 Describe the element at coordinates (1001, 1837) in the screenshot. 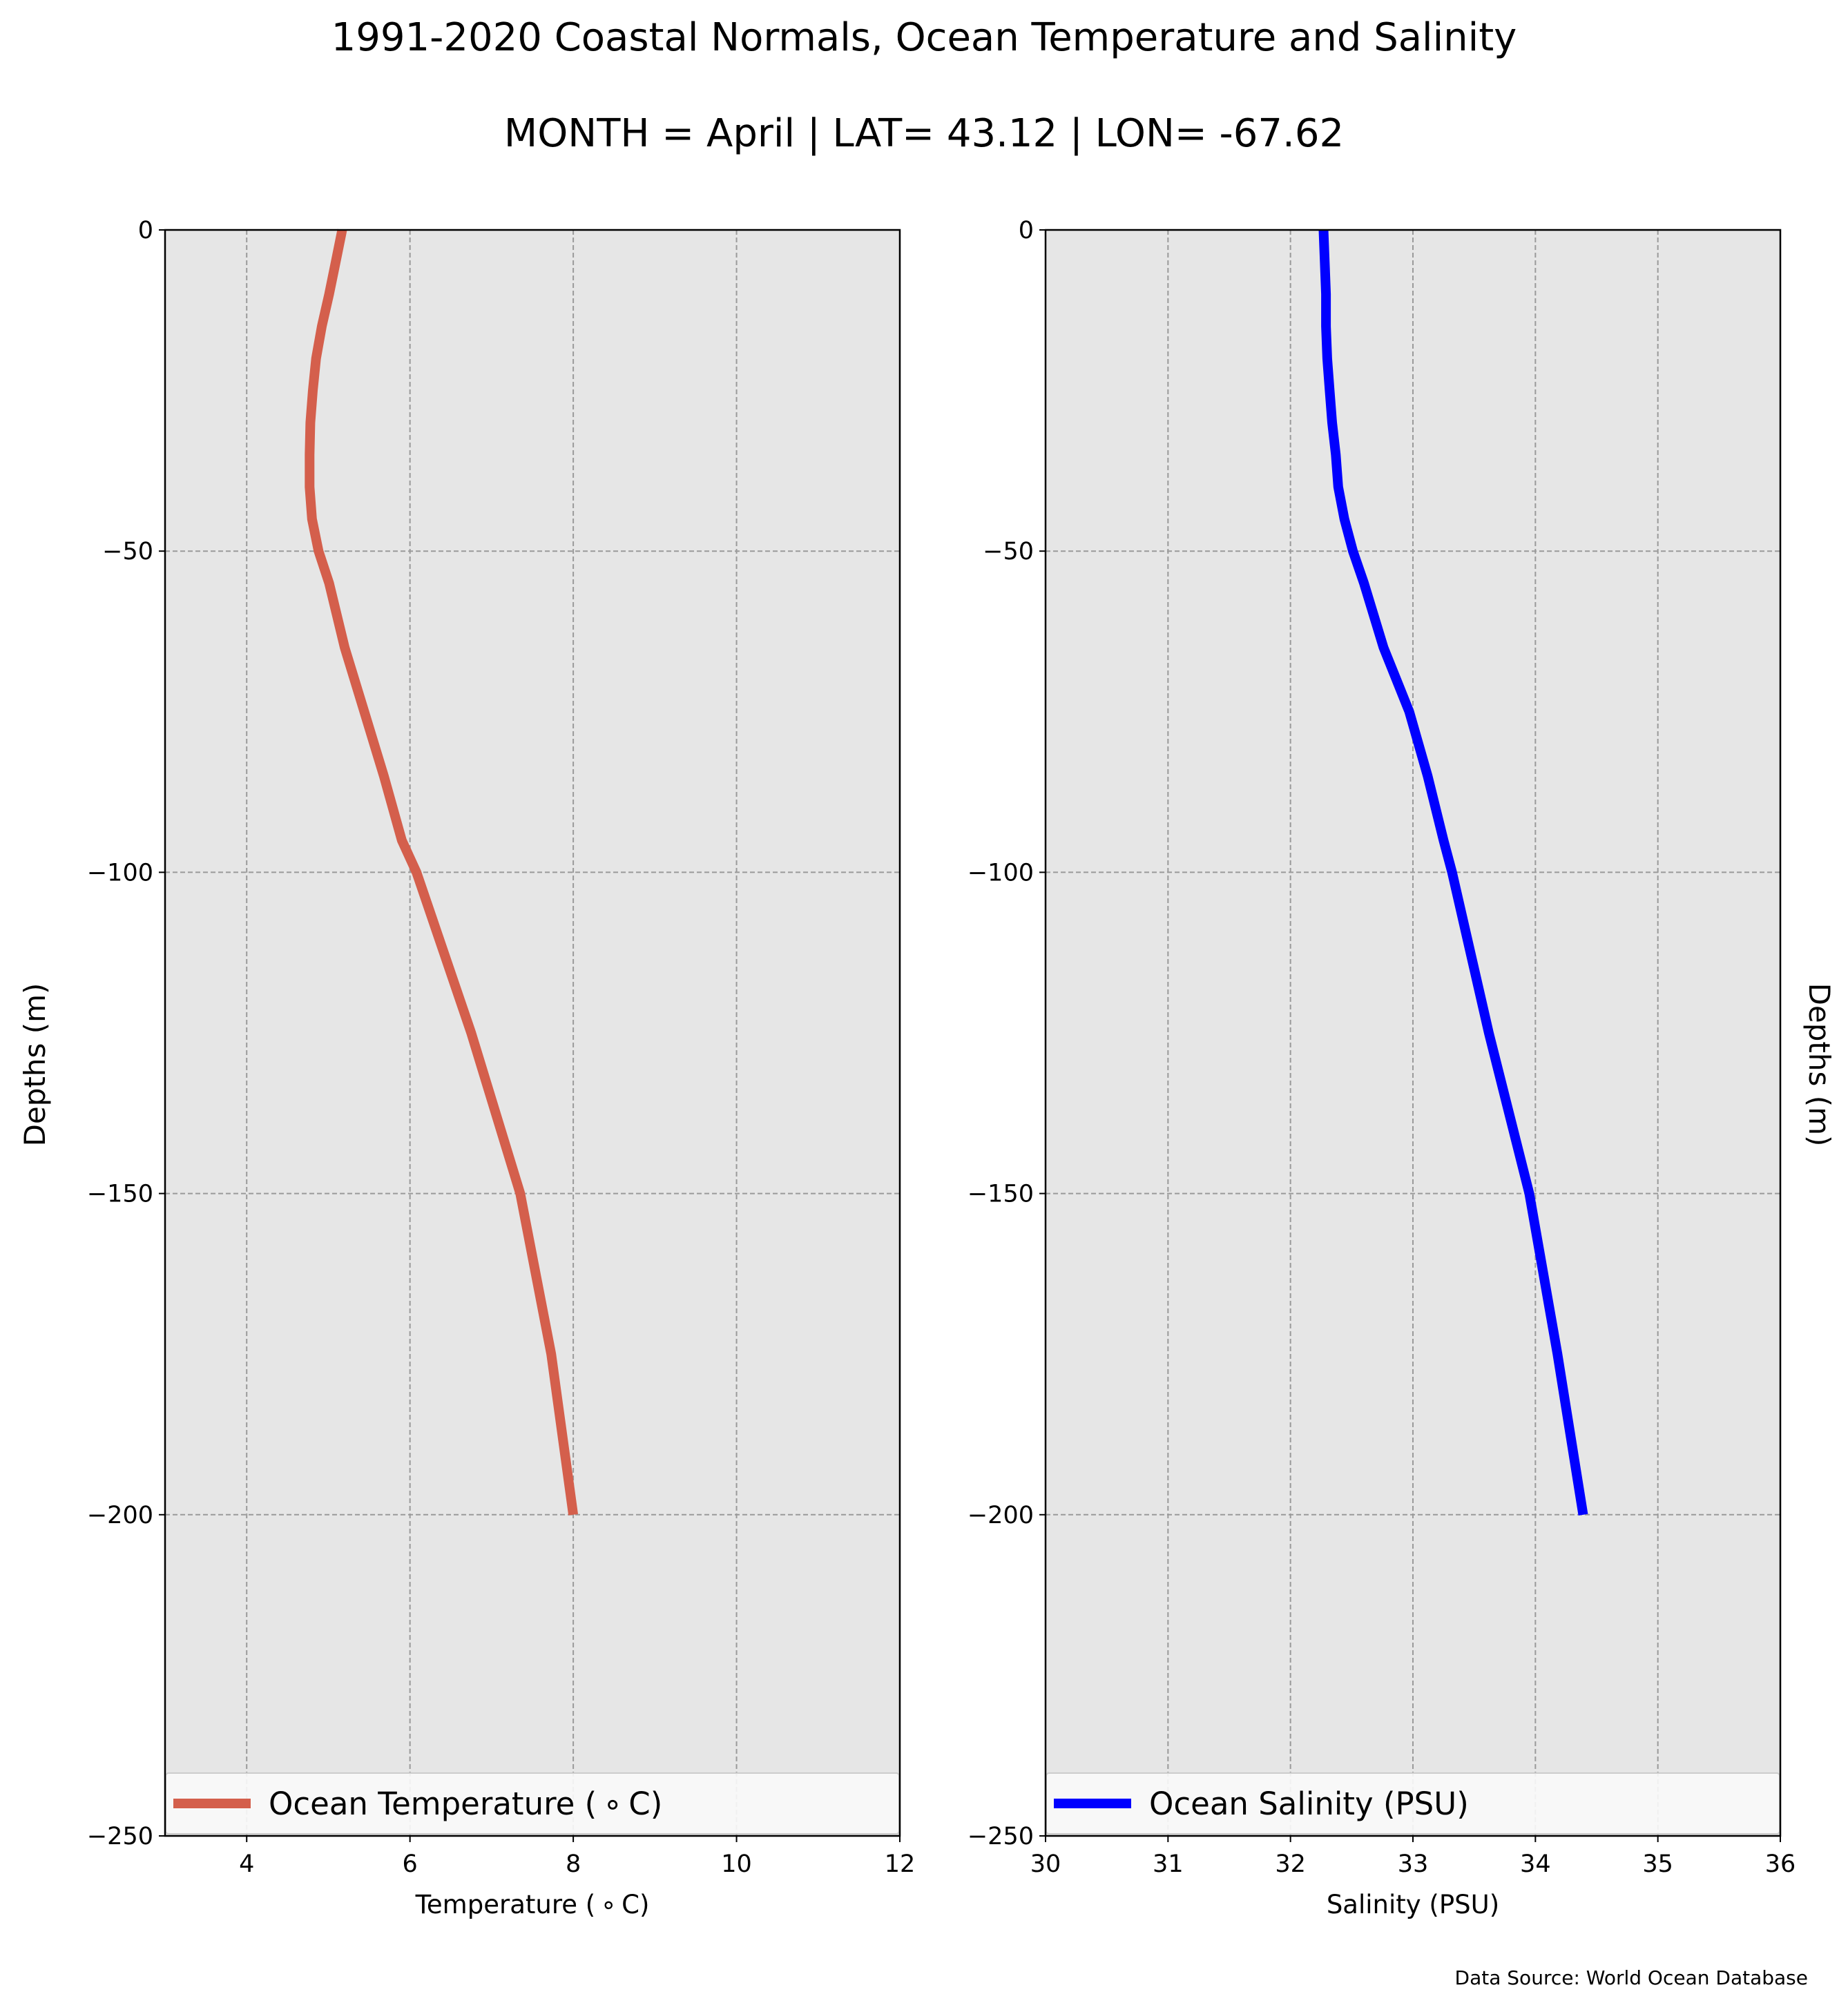

I see `salinity-y-tick-label: −250` at that location.